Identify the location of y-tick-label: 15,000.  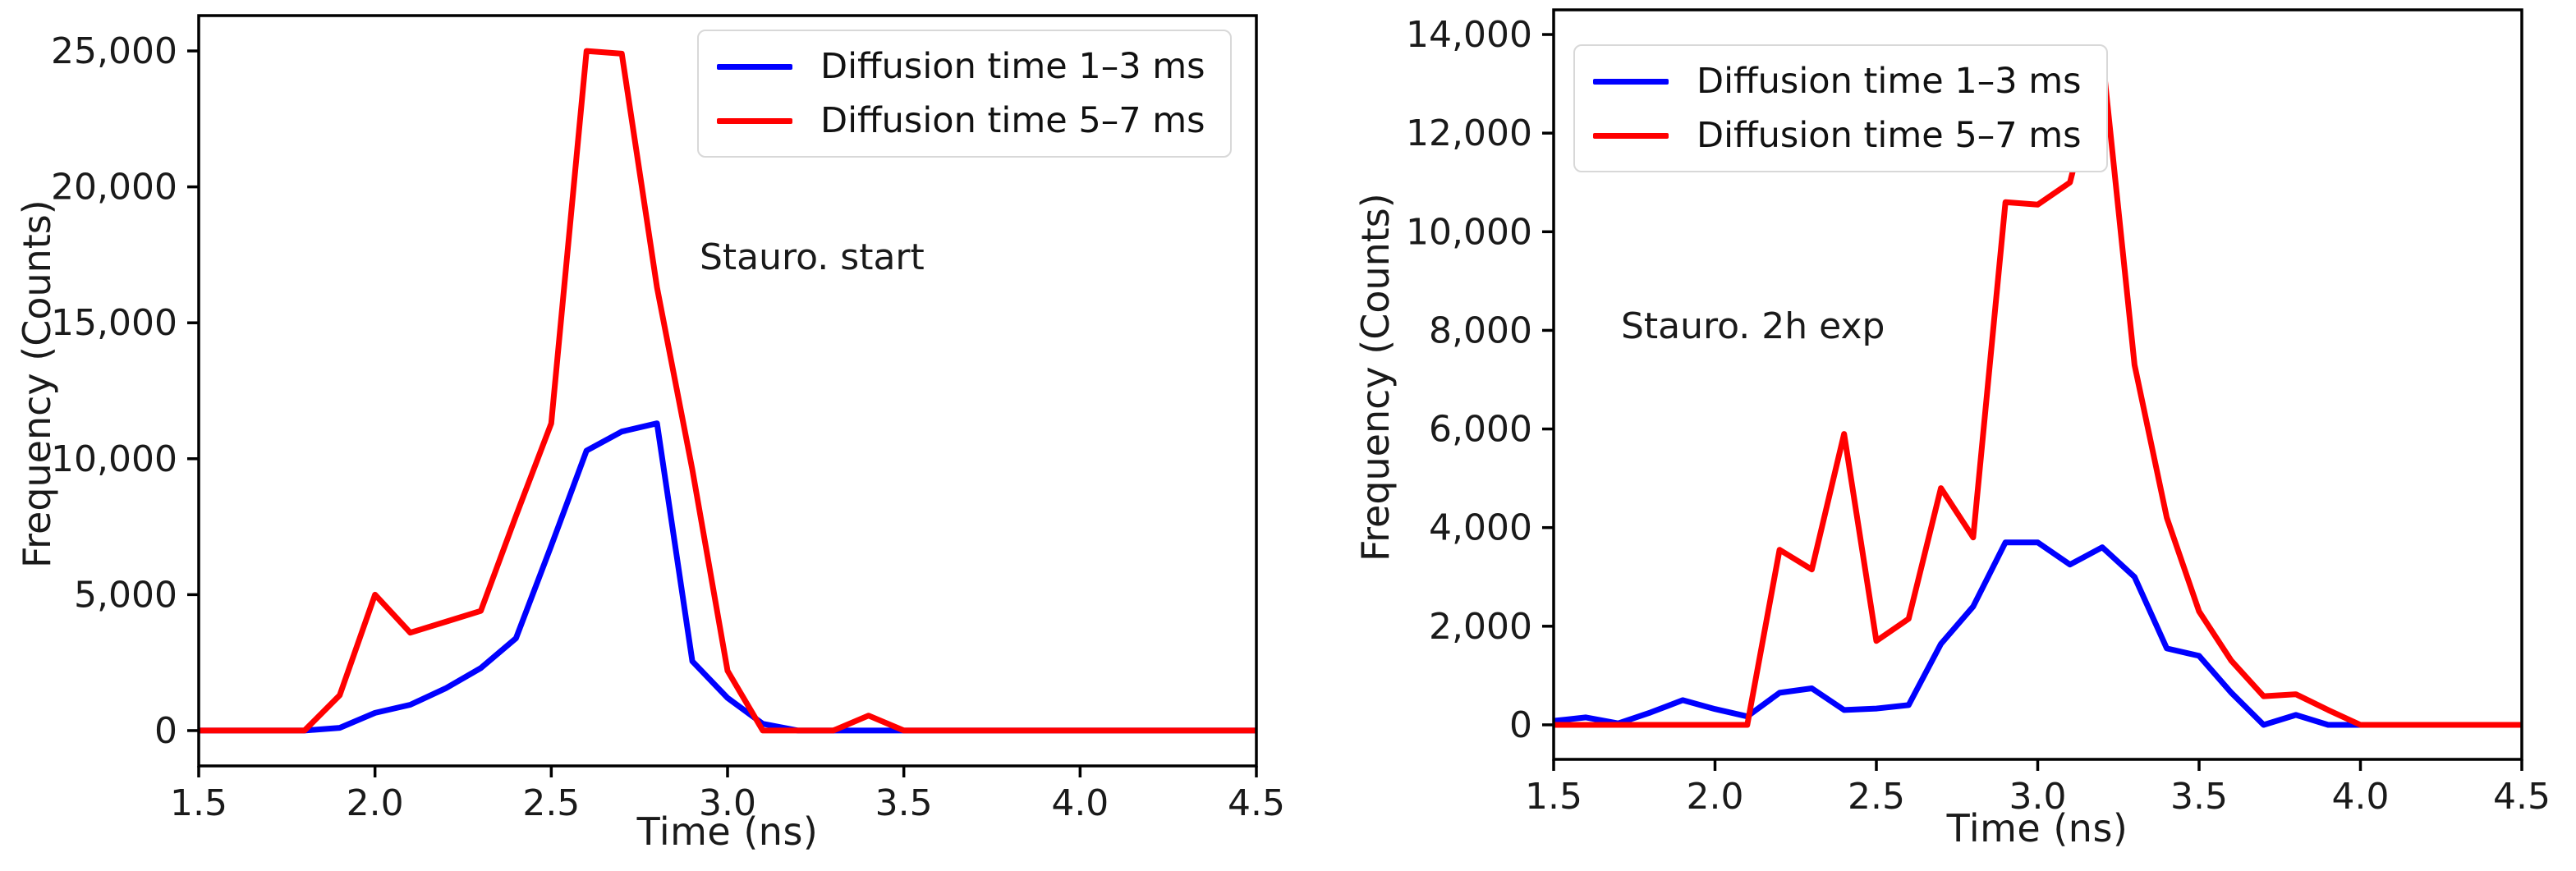
(114, 323).